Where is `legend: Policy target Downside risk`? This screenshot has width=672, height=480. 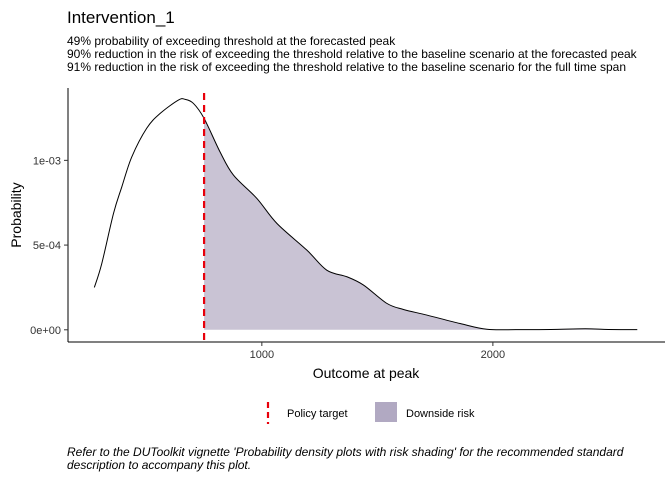 legend: Policy target Downside risk is located at coordinates (370, 413).